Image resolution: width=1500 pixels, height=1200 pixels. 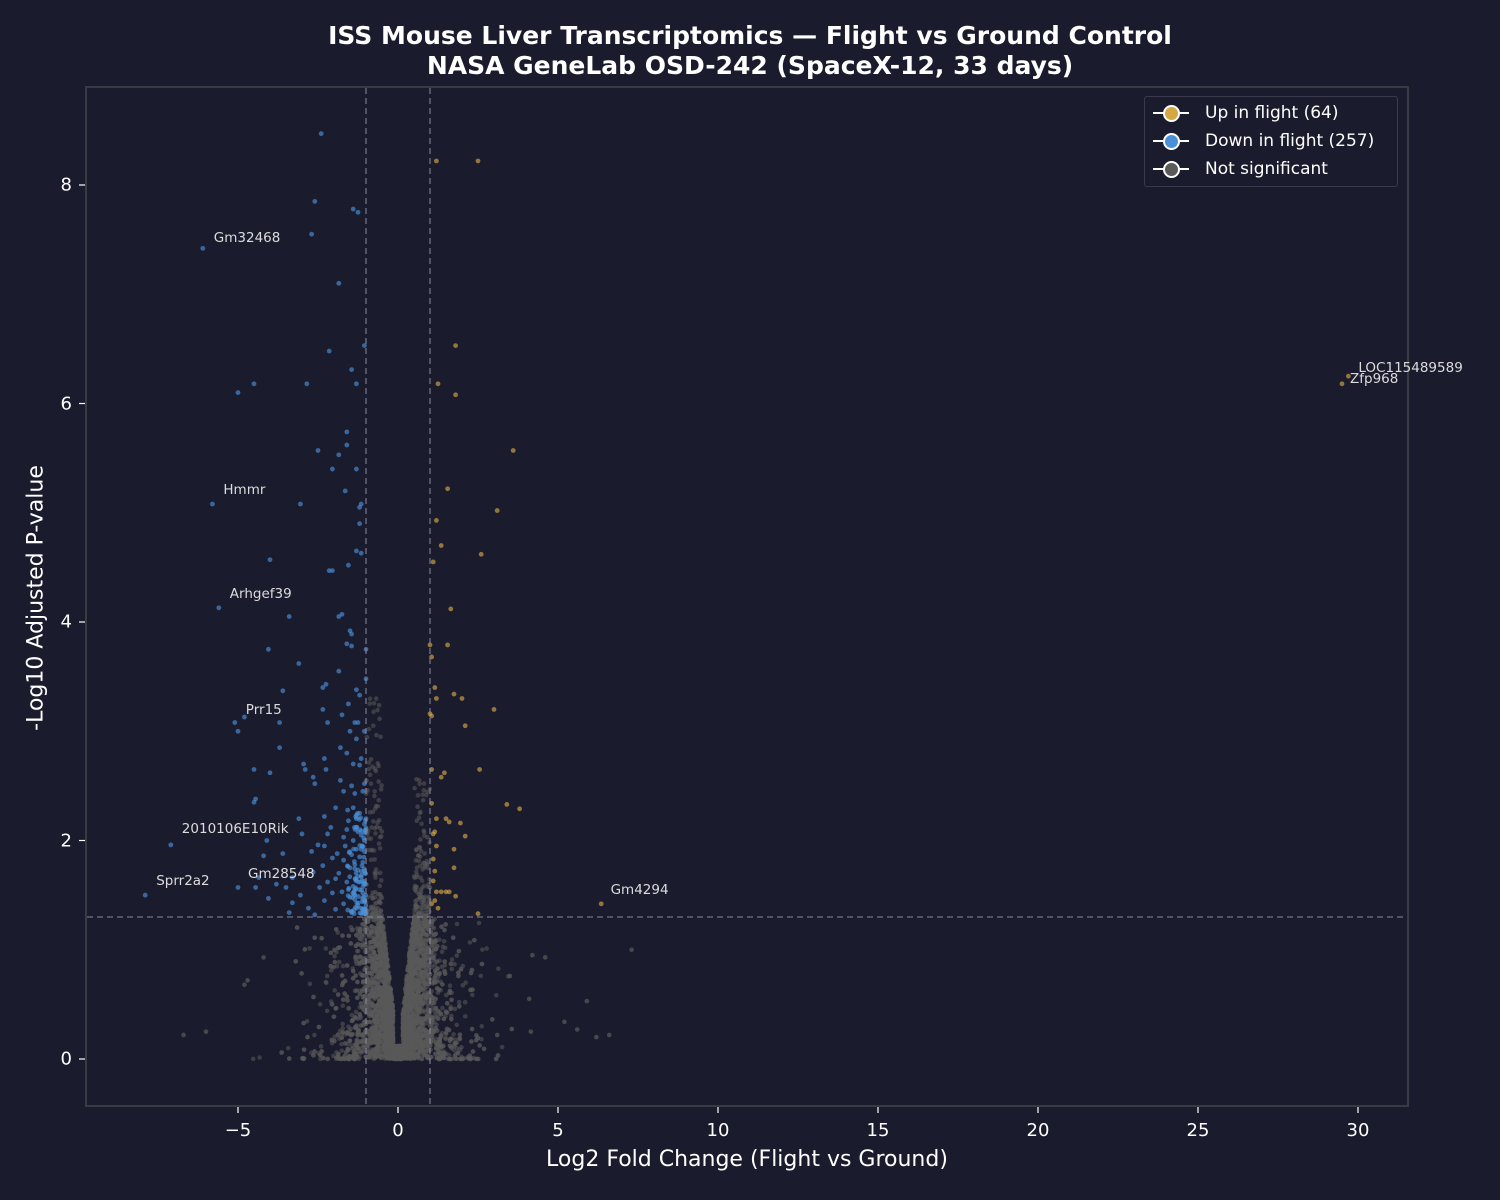 What do you see at coordinates (1266, 169) in the screenshot?
I see `legend-label-ns: Not significant` at bounding box center [1266, 169].